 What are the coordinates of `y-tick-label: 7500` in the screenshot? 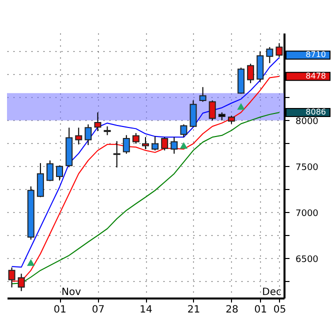 It's located at (307, 167).